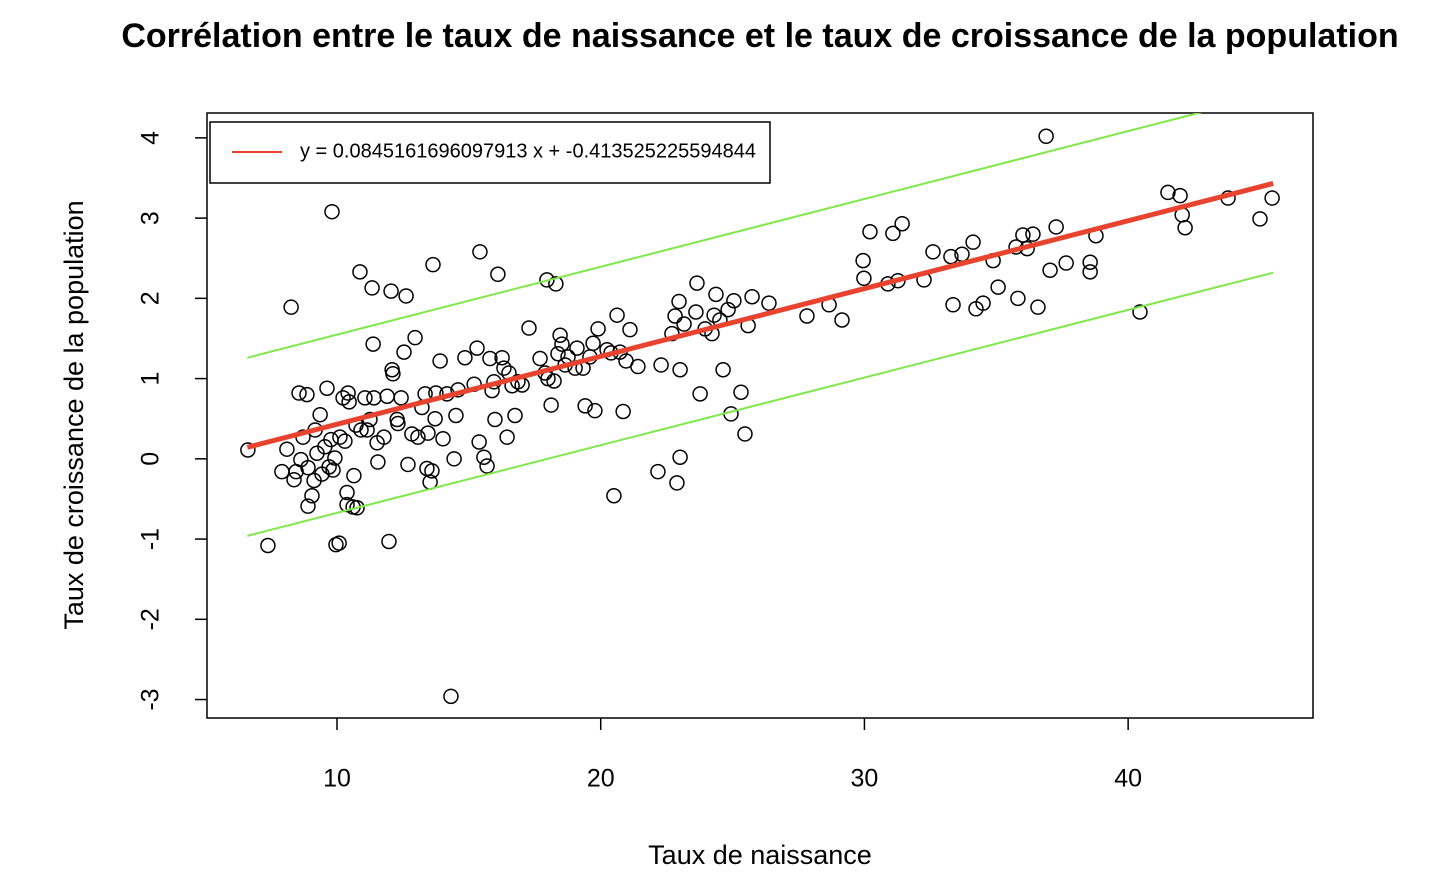 The width and height of the screenshot is (1438, 888). I want to click on y-tick-label: -3, so click(151, 699).